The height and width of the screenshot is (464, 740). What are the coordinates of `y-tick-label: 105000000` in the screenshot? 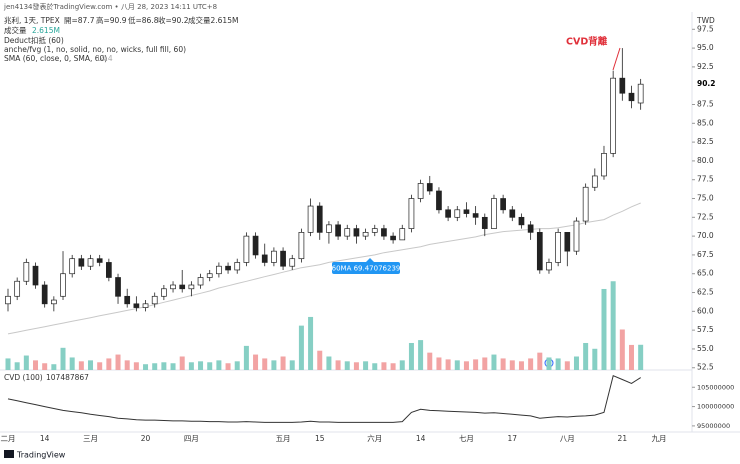 It's located at (715, 387).